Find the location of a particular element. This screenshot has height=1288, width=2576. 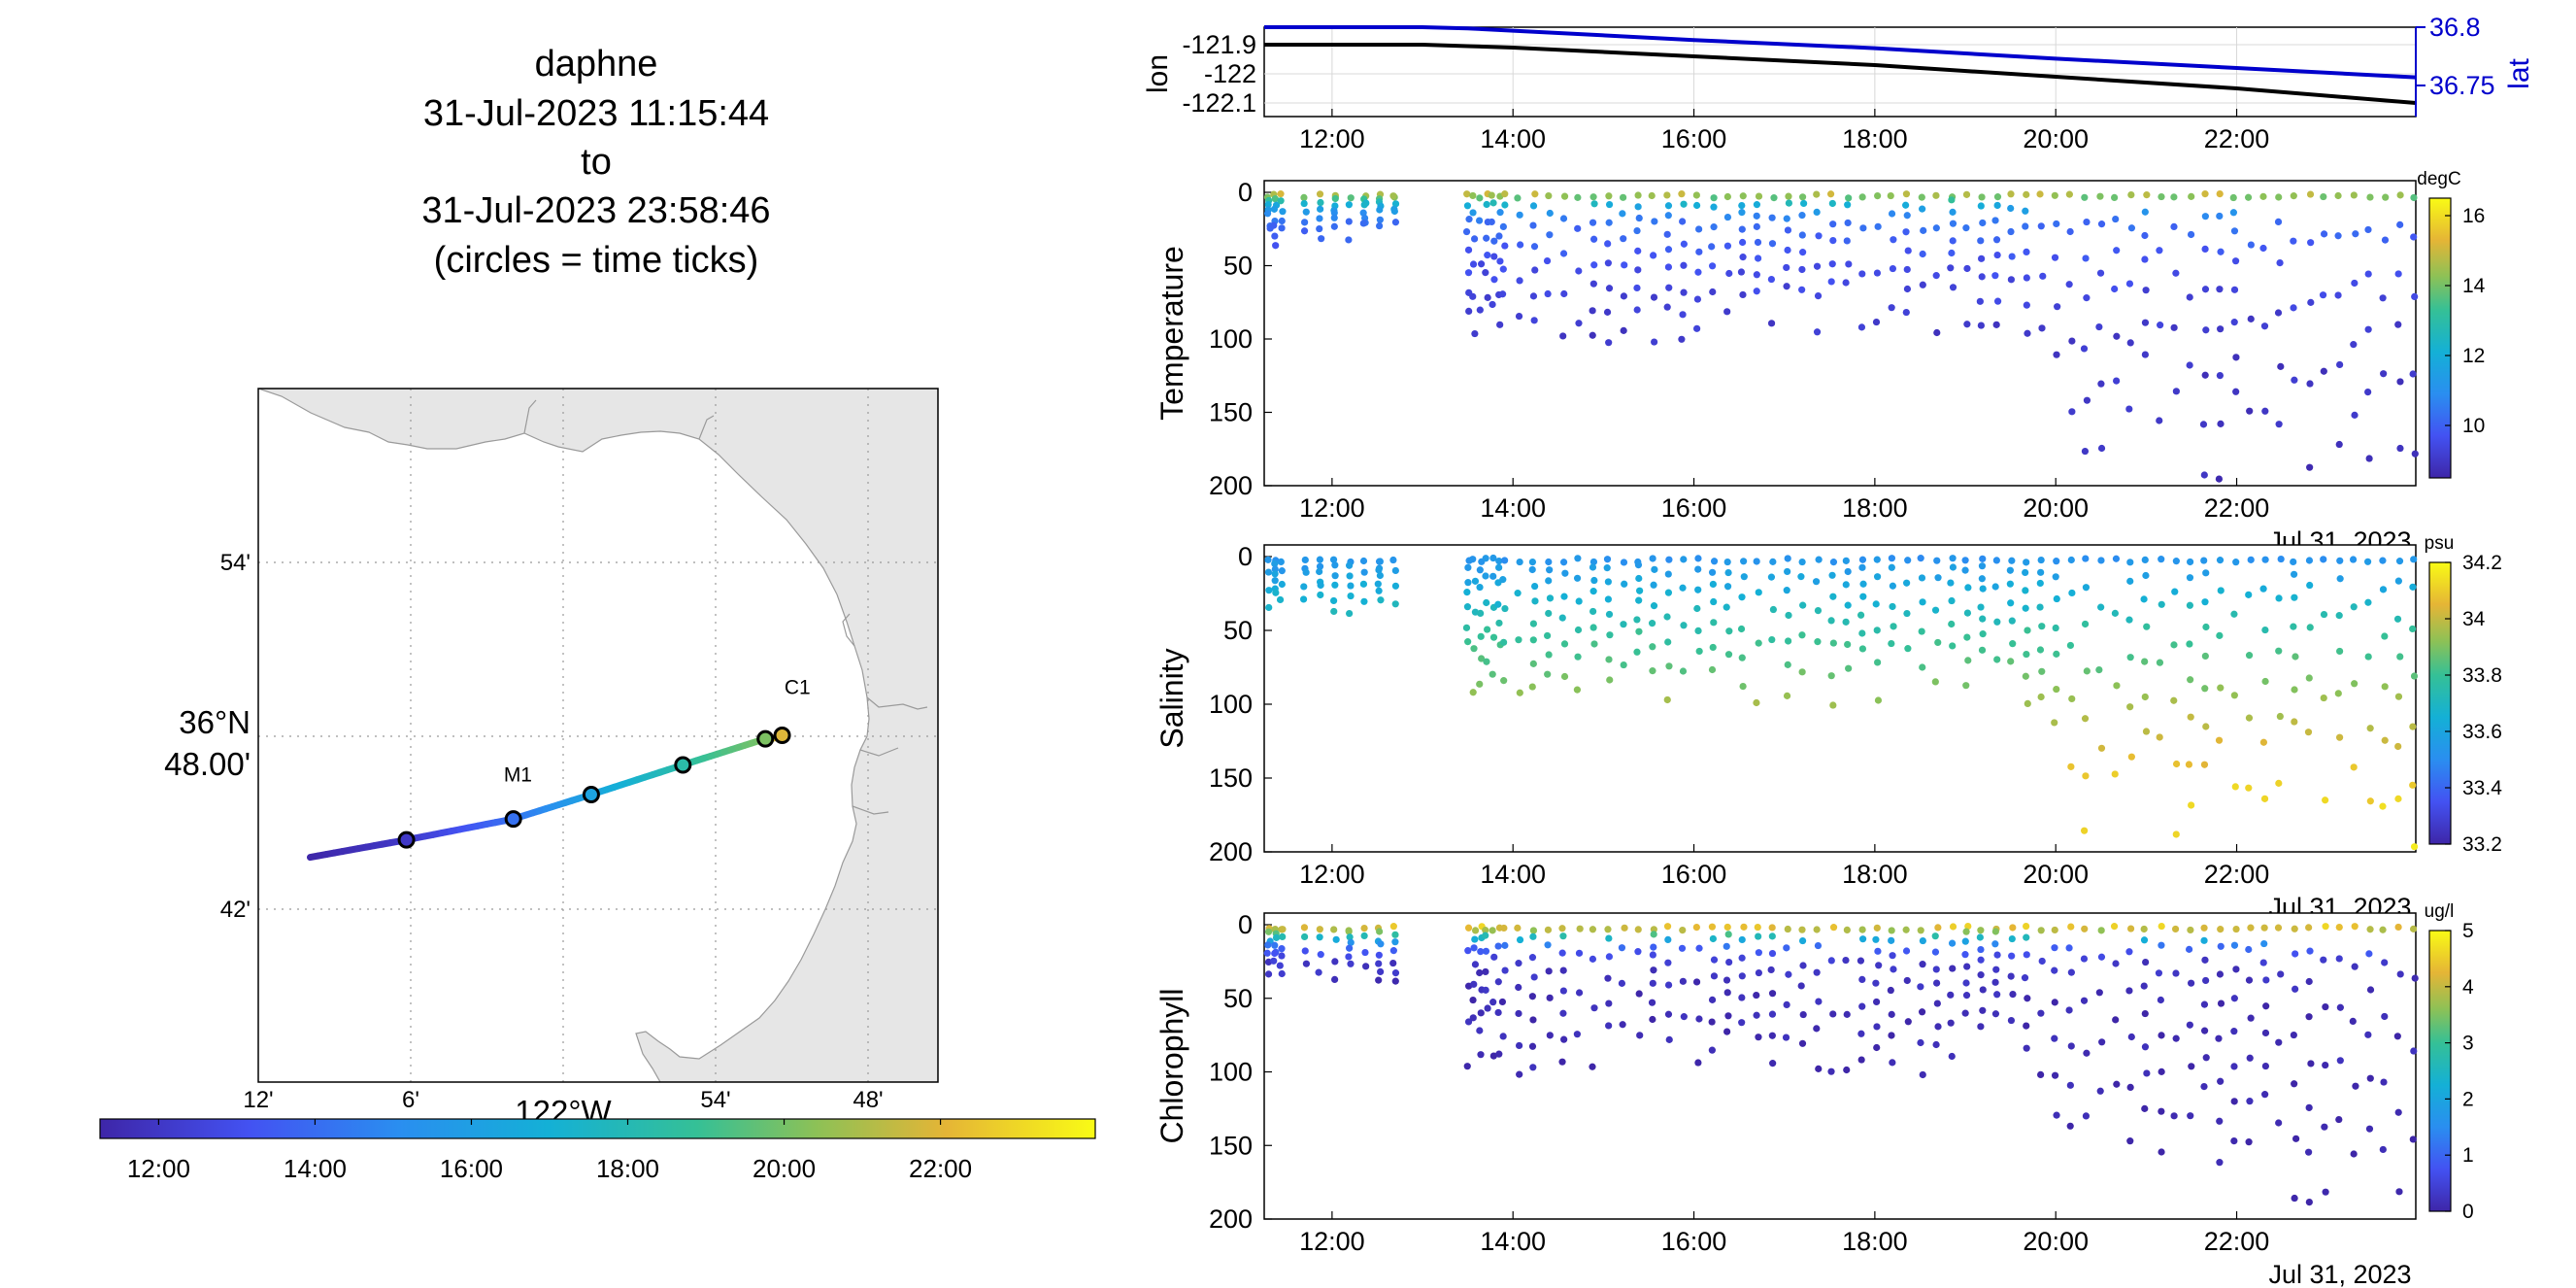

y-tick-label: 0 is located at coordinates (1246, 192).